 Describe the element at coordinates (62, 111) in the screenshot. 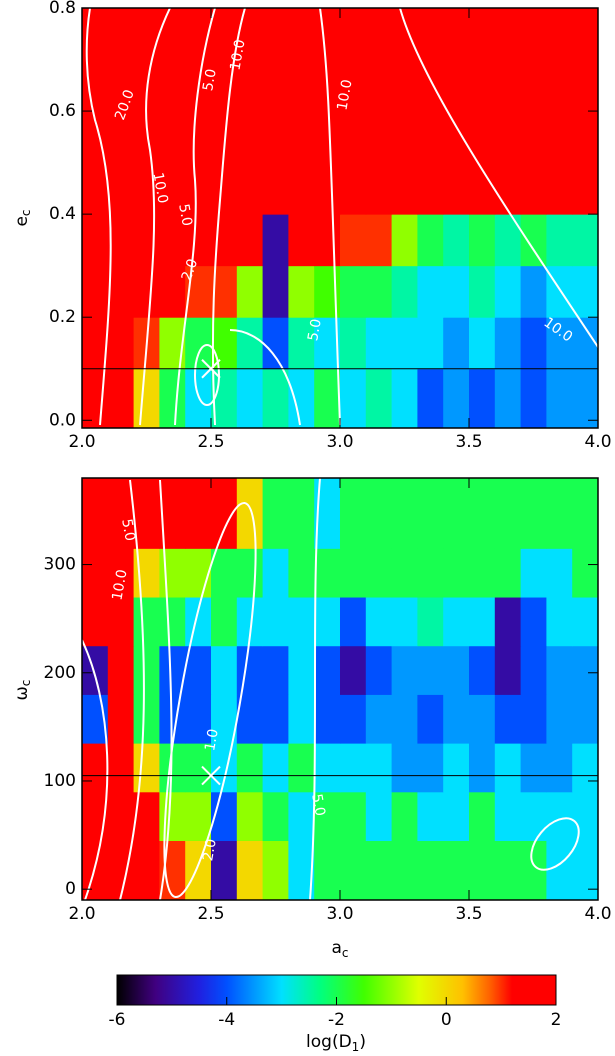

I see `y-tick-label: 0.6` at that location.